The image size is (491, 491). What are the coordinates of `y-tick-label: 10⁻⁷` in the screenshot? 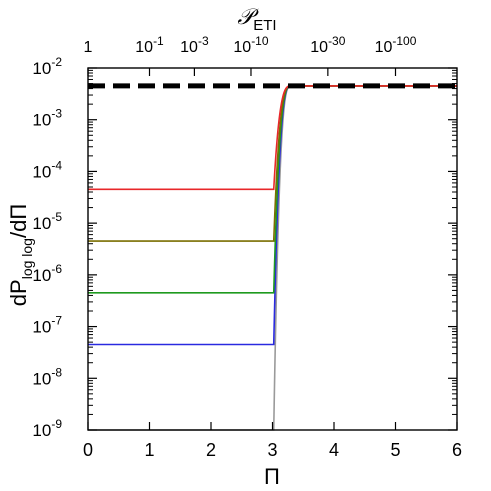 It's located at (47, 325).